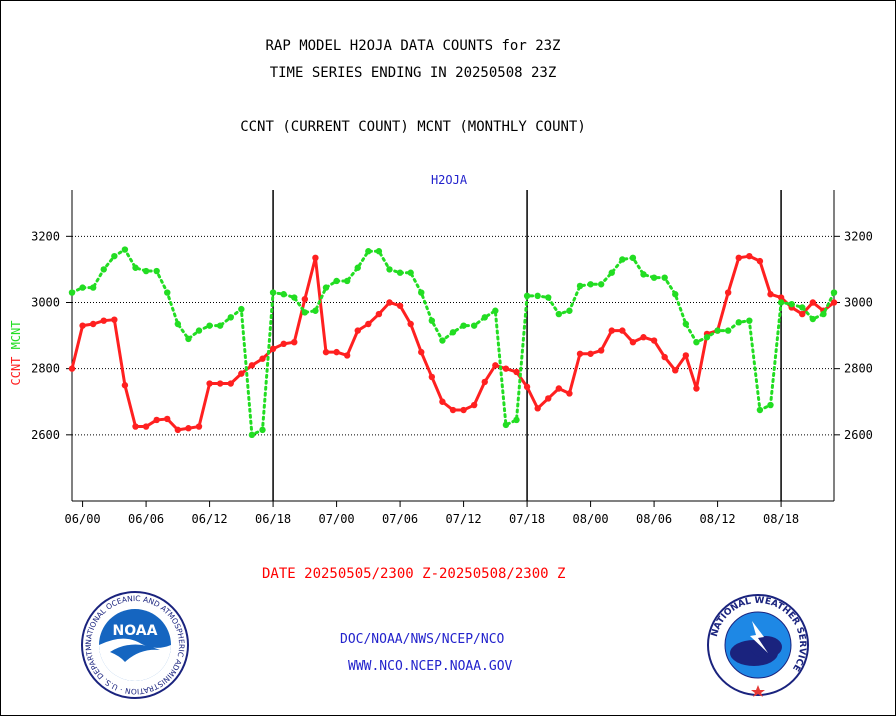 The image size is (896, 716). Describe the element at coordinates (430, 666) in the screenshot. I see `footer-website-link: WWW.NCO.NCEP.NOAA.GOV` at that location.